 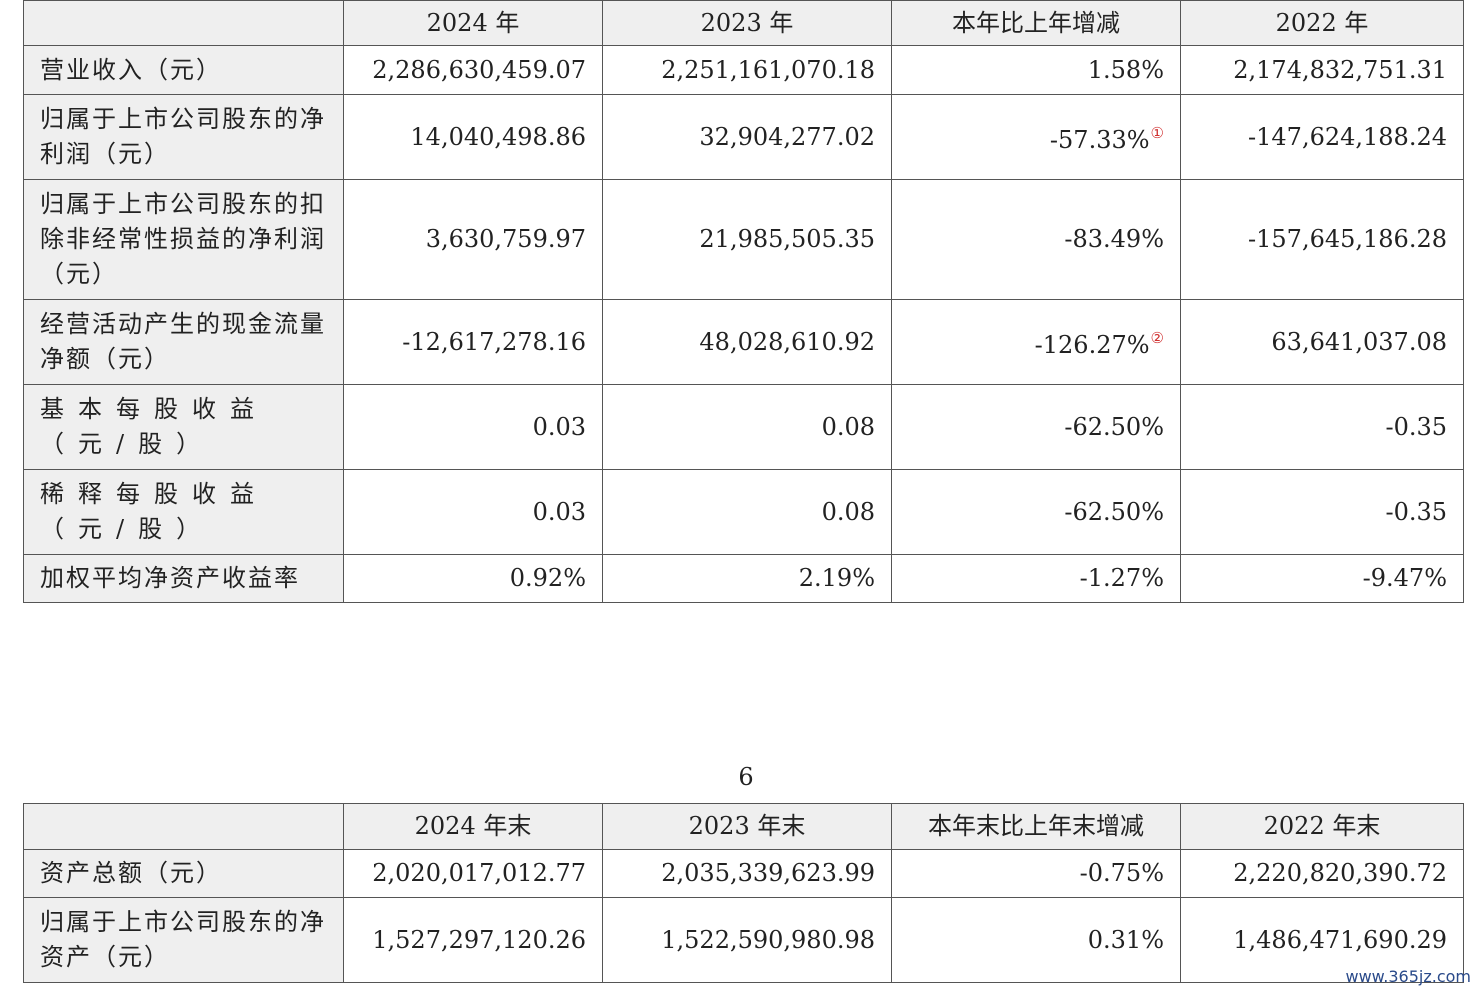 What do you see at coordinates (1322, 873) in the screenshot?
I see `value-2022: 2,220,820,390.72` at bounding box center [1322, 873].